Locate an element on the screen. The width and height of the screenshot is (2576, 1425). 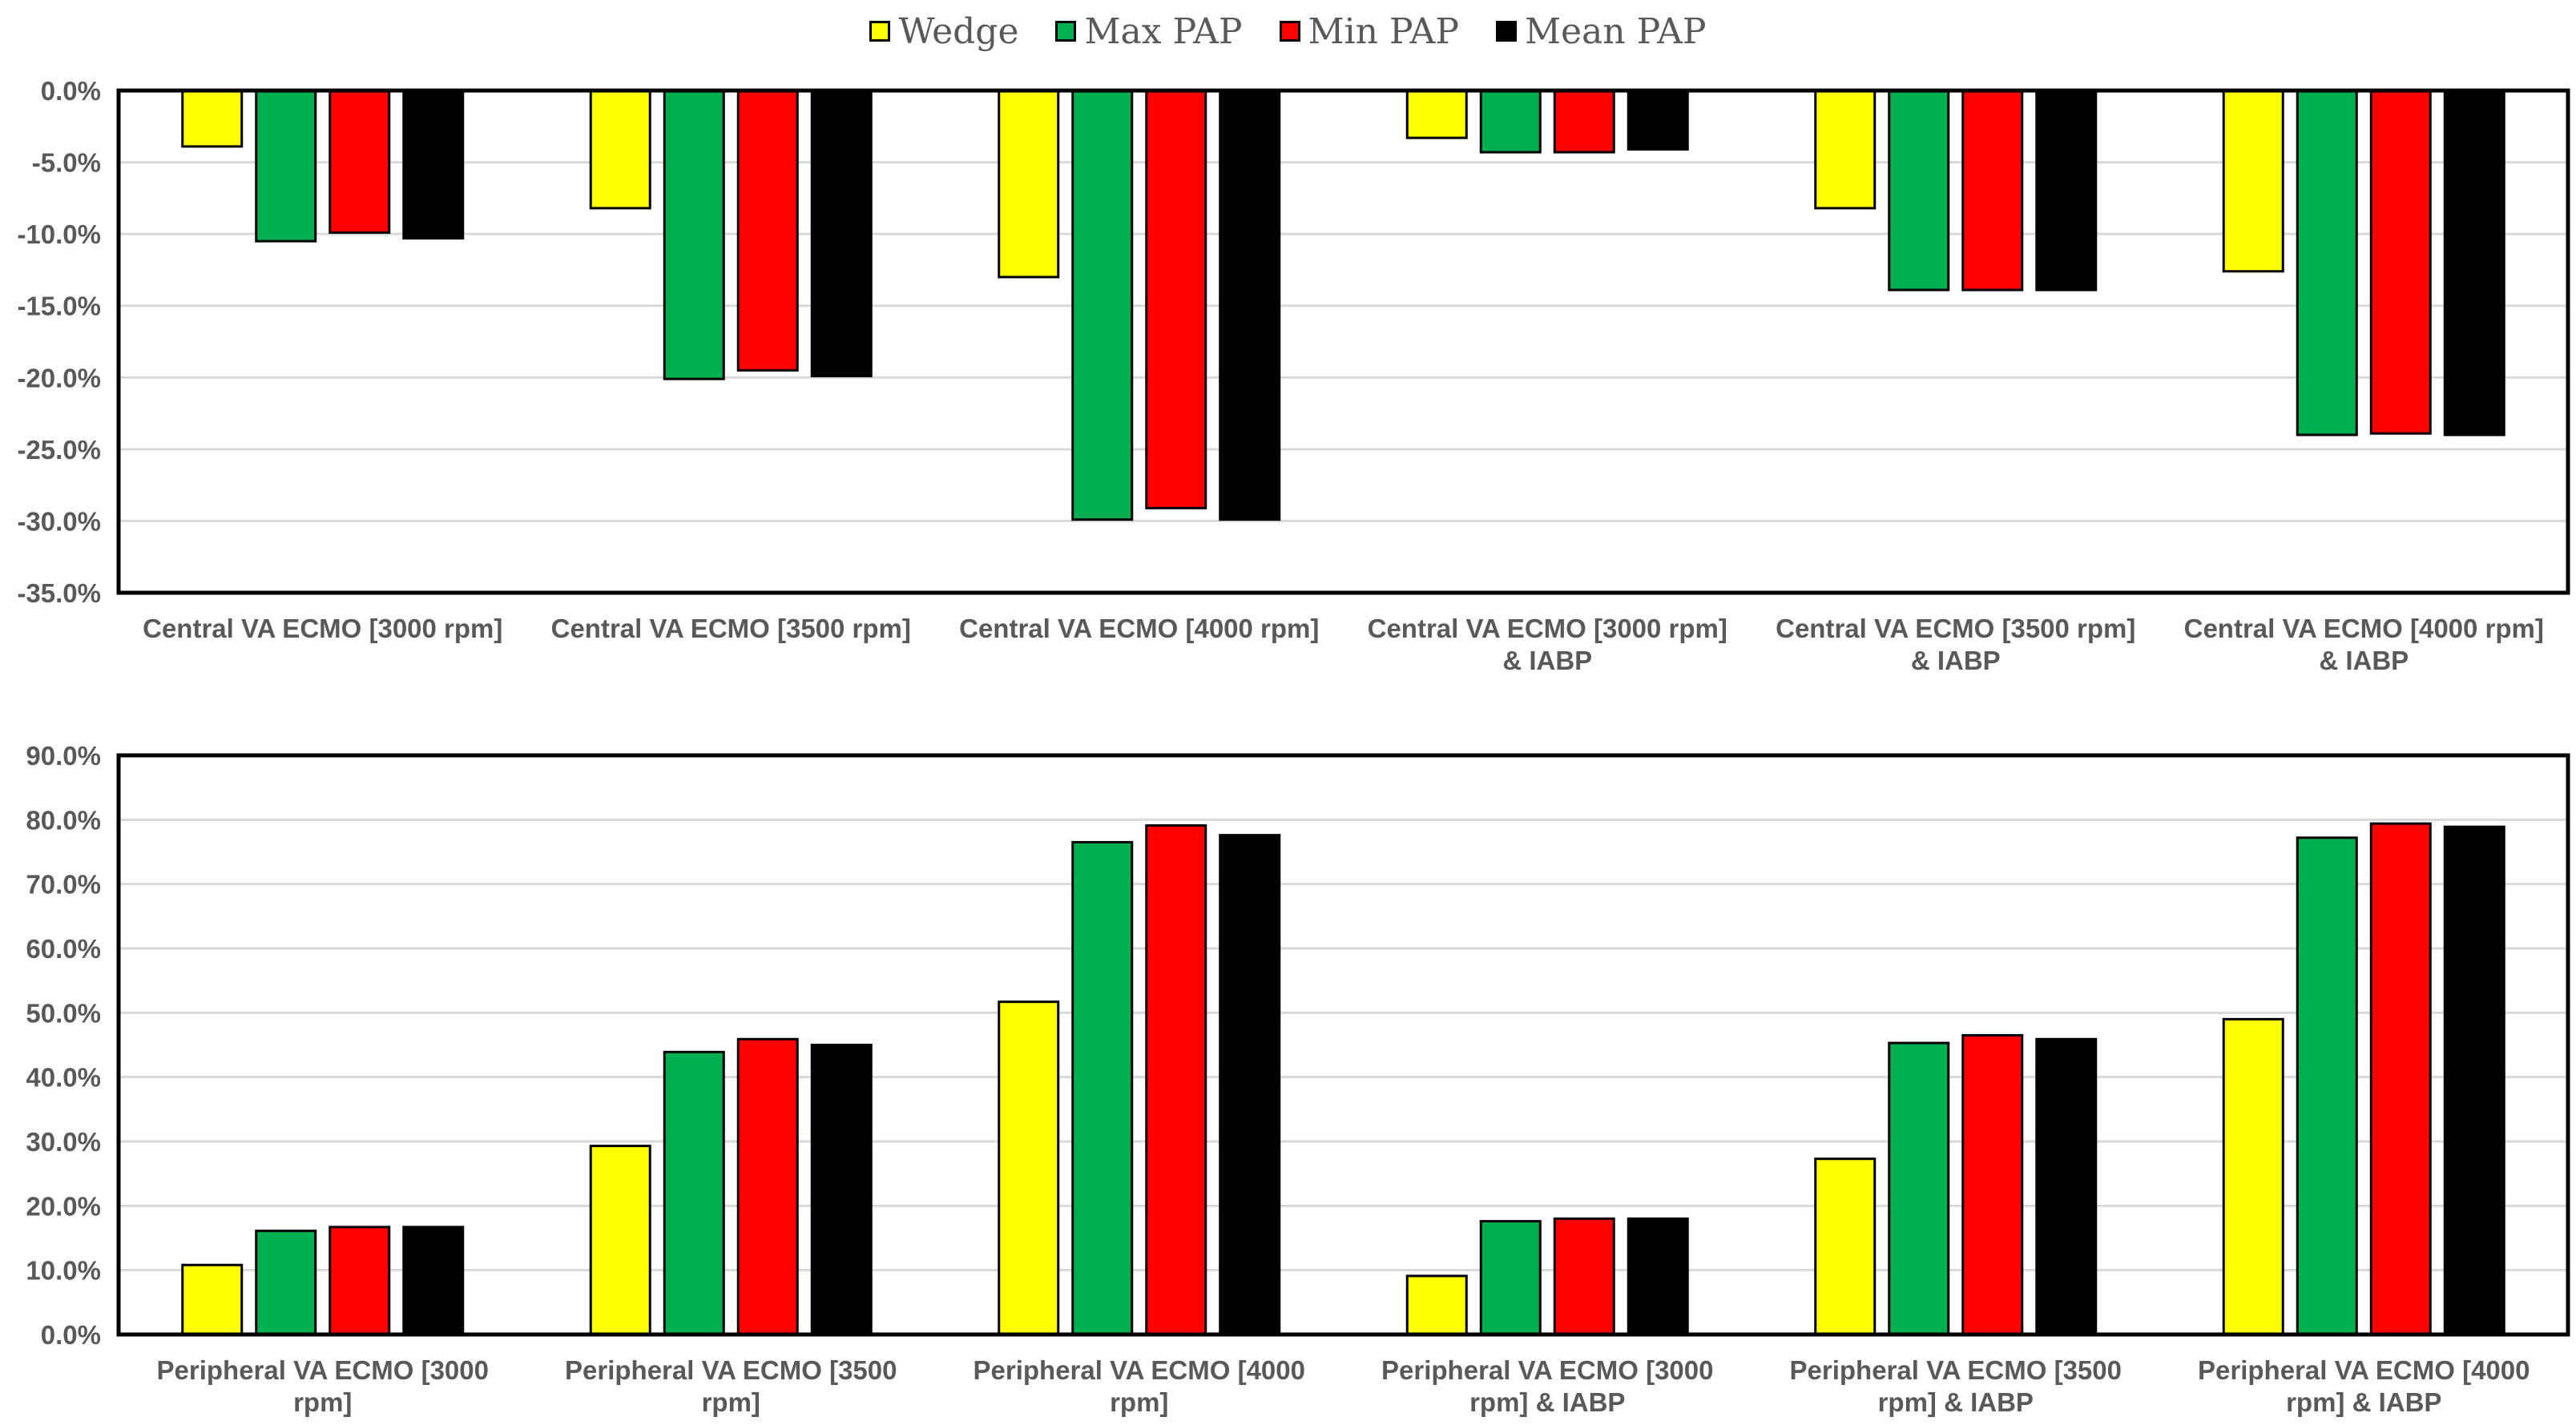
y-tick-label: -15.0% is located at coordinates (59, 306).